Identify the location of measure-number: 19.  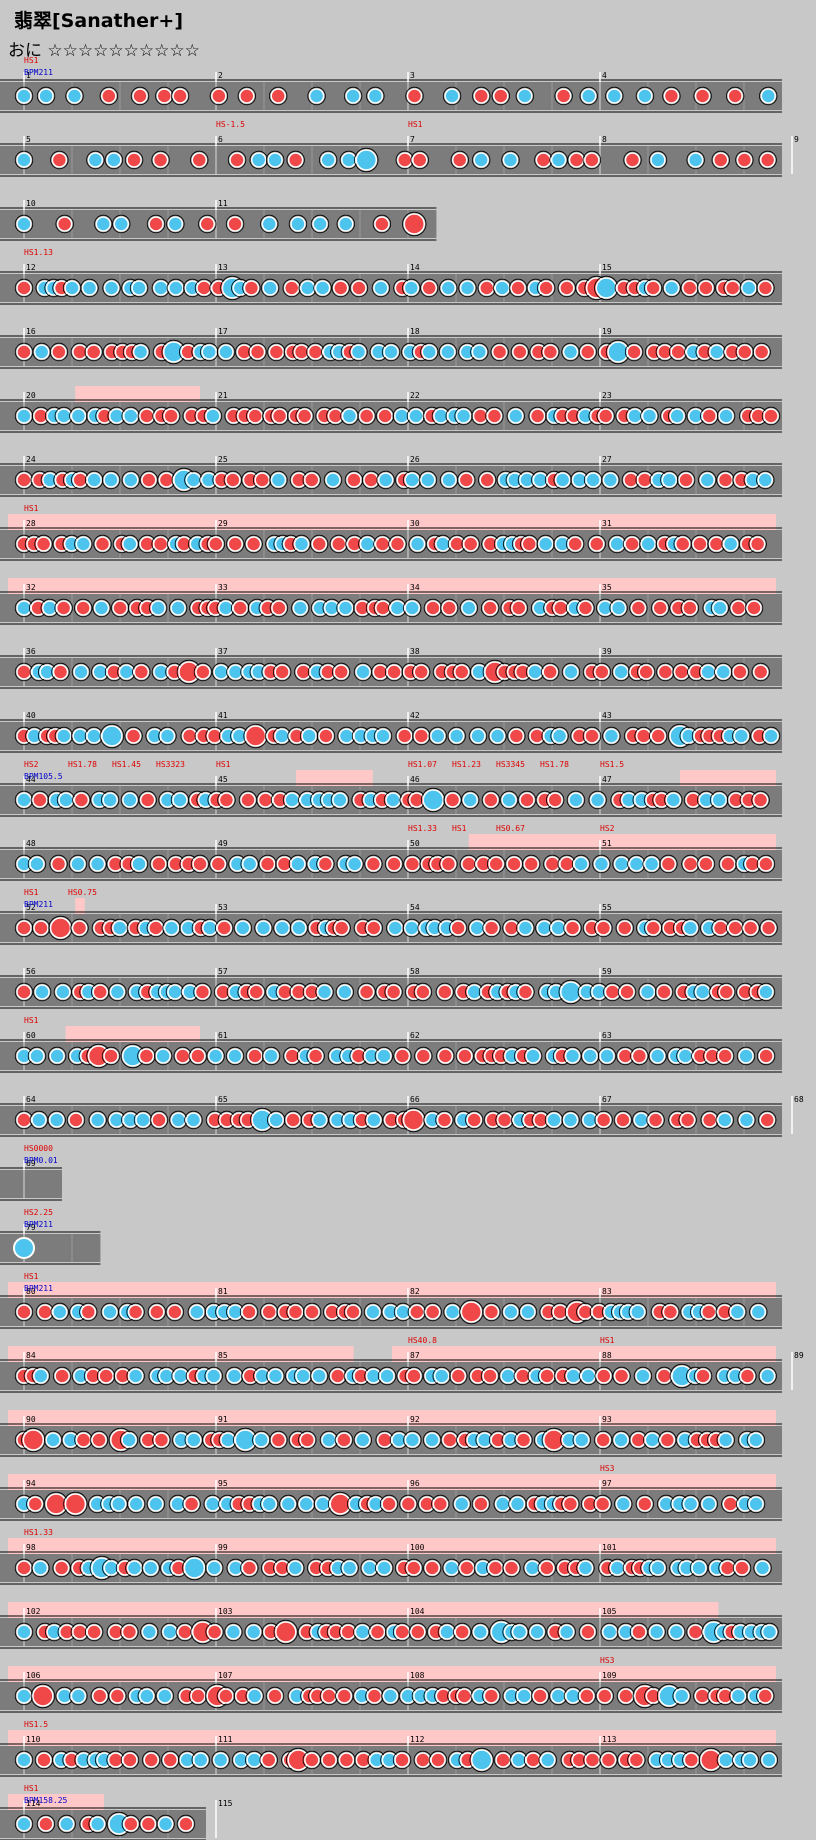
(607, 331).